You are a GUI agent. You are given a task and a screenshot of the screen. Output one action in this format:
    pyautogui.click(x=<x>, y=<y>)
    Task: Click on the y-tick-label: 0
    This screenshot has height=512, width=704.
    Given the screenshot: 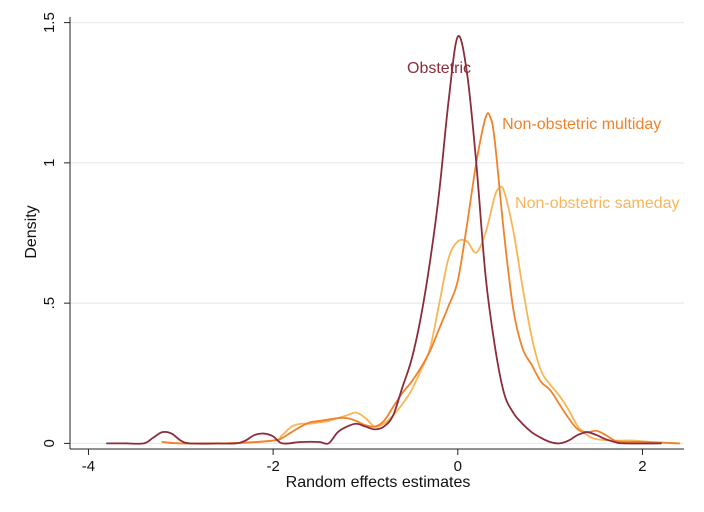 What is the action you would take?
    pyautogui.click(x=49, y=443)
    